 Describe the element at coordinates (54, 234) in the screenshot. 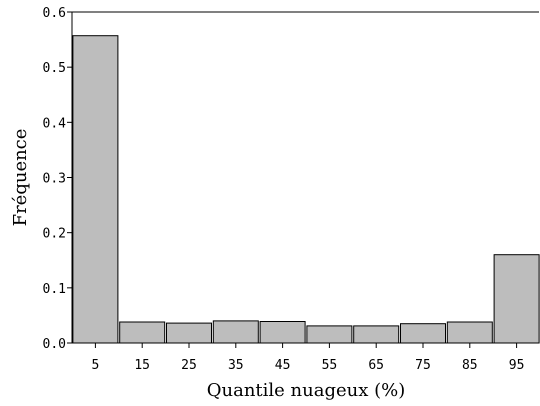

I see `y-tick-label: 0.2` at that location.